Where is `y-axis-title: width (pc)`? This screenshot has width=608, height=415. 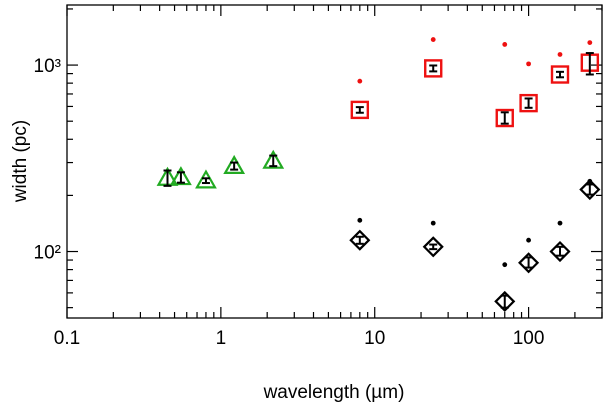 y-axis-title: width (pc) is located at coordinates (20, 161).